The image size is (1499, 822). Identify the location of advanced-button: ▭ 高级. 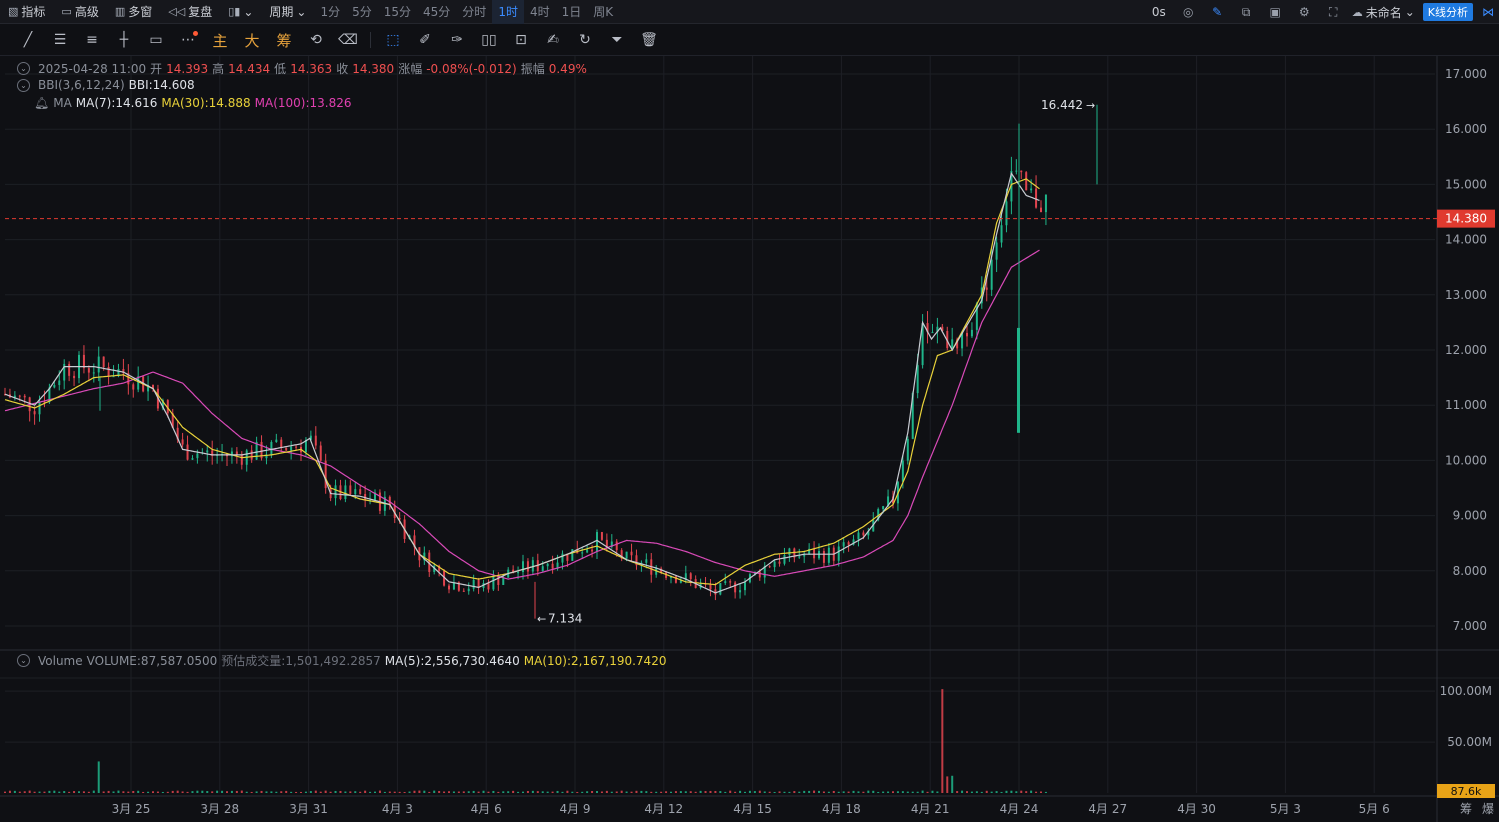
(79, 12).